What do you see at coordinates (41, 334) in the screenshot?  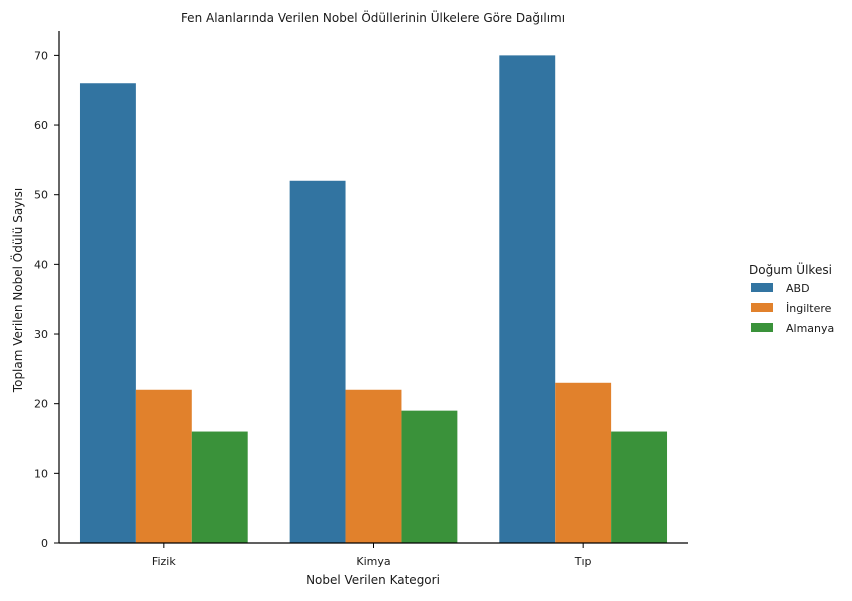 I see `y-tick-label: 30` at bounding box center [41, 334].